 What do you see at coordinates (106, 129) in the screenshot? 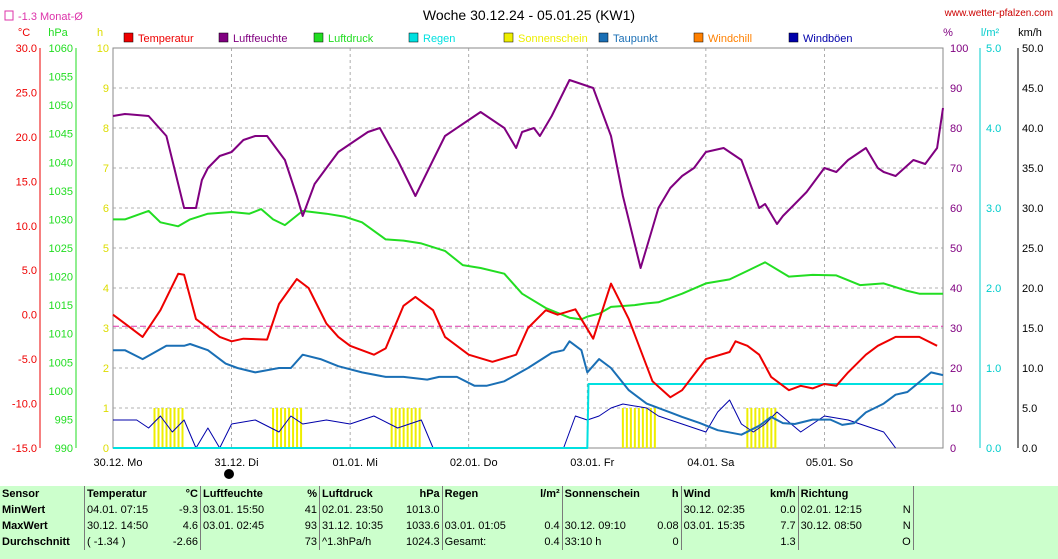
I see `sunshine-axis-tick: 8` at bounding box center [106, 129].